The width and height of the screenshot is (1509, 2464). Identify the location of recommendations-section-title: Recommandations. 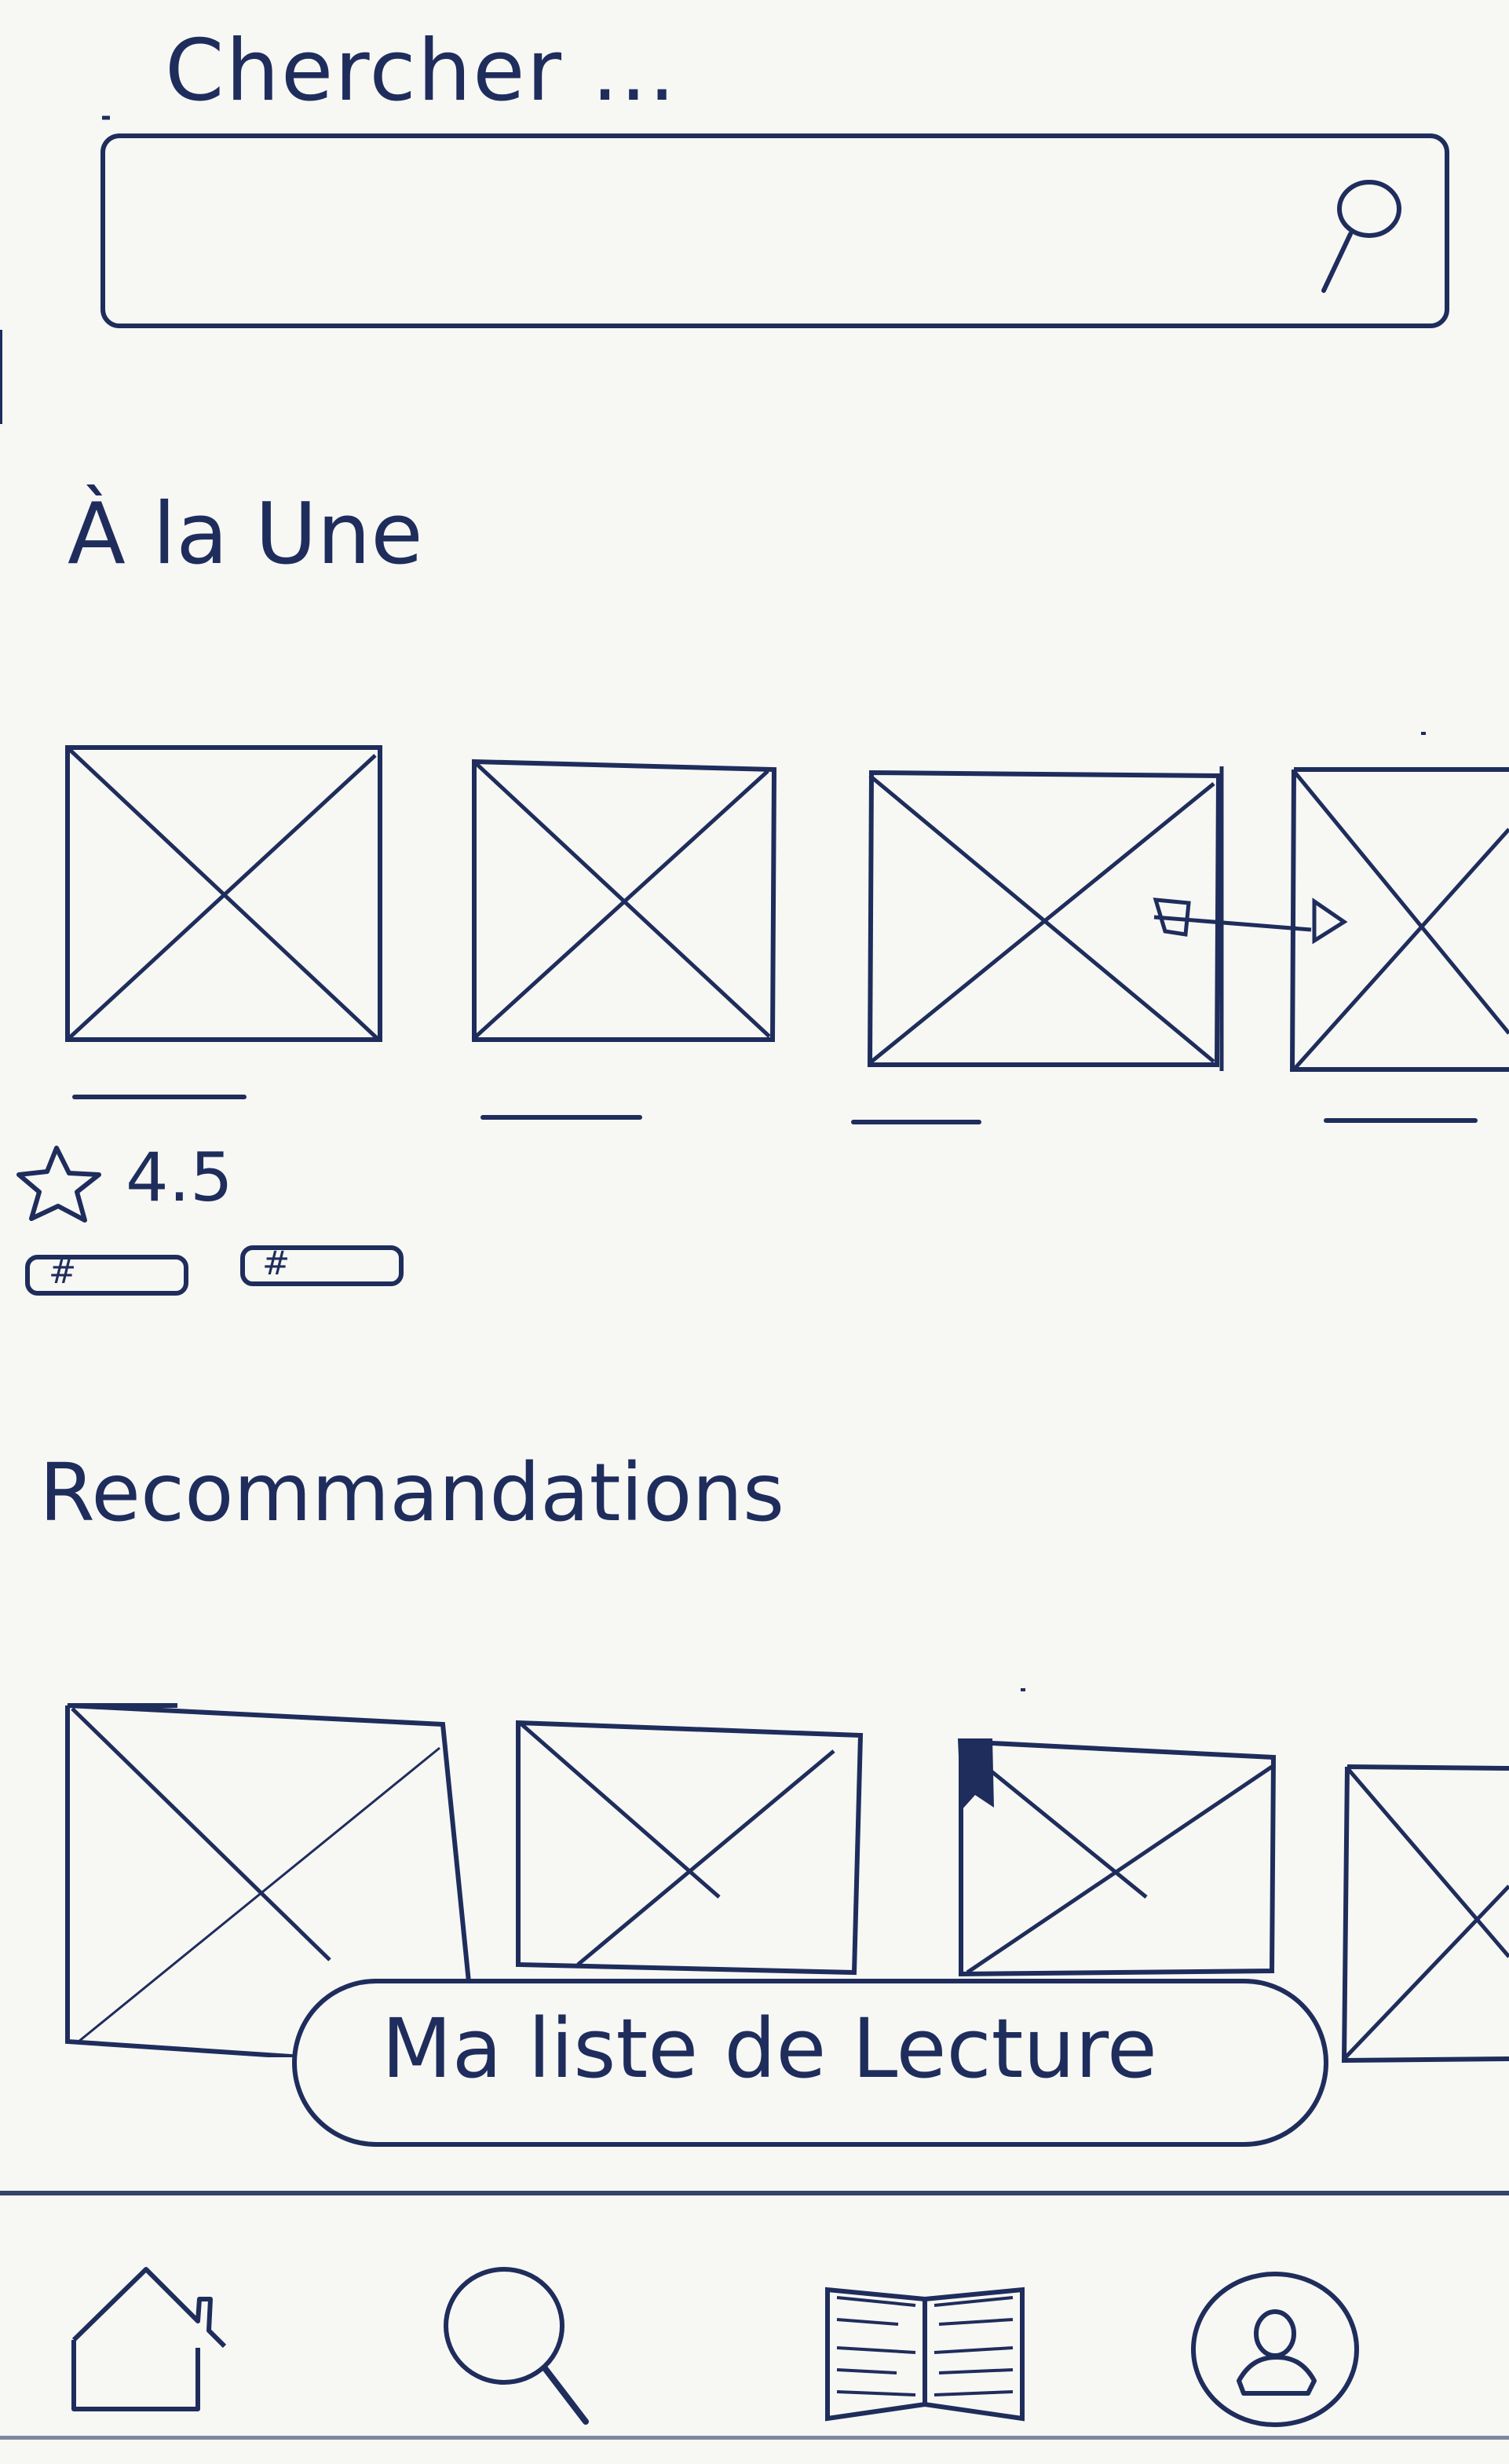
(412, 1493).